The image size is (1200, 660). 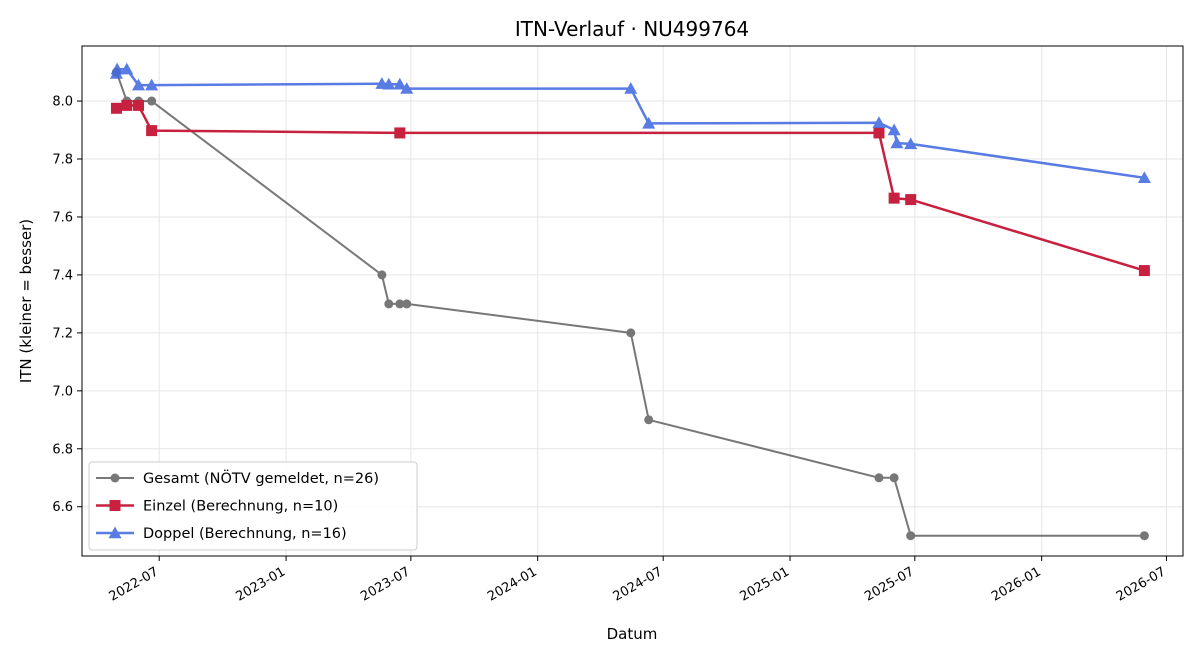 What do you see at coordinates (632, 634) in the screenshot?
I see `x-axis-label: Datum` at bounding box center [632, 634].